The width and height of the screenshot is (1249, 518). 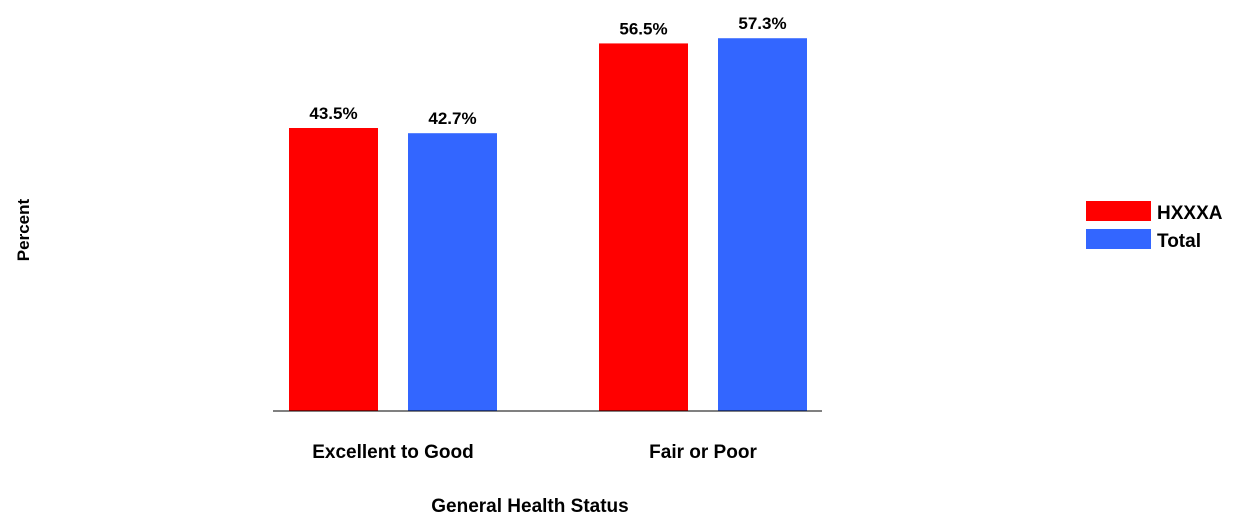 What do you see at coordinates (1118, 211) in the screenshot?
I see `legend-swatch-hxxxa` at bounding box center [1118, 211].